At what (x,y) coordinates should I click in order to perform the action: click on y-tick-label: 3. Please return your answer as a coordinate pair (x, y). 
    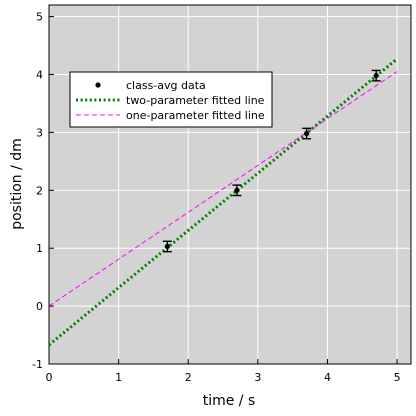
    Looking at the image, I should click on (39, 132).